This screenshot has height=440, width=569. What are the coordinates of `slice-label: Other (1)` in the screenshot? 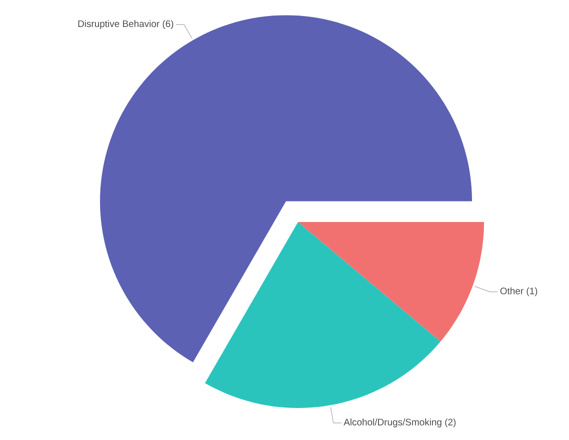 It's located at (519, 291).